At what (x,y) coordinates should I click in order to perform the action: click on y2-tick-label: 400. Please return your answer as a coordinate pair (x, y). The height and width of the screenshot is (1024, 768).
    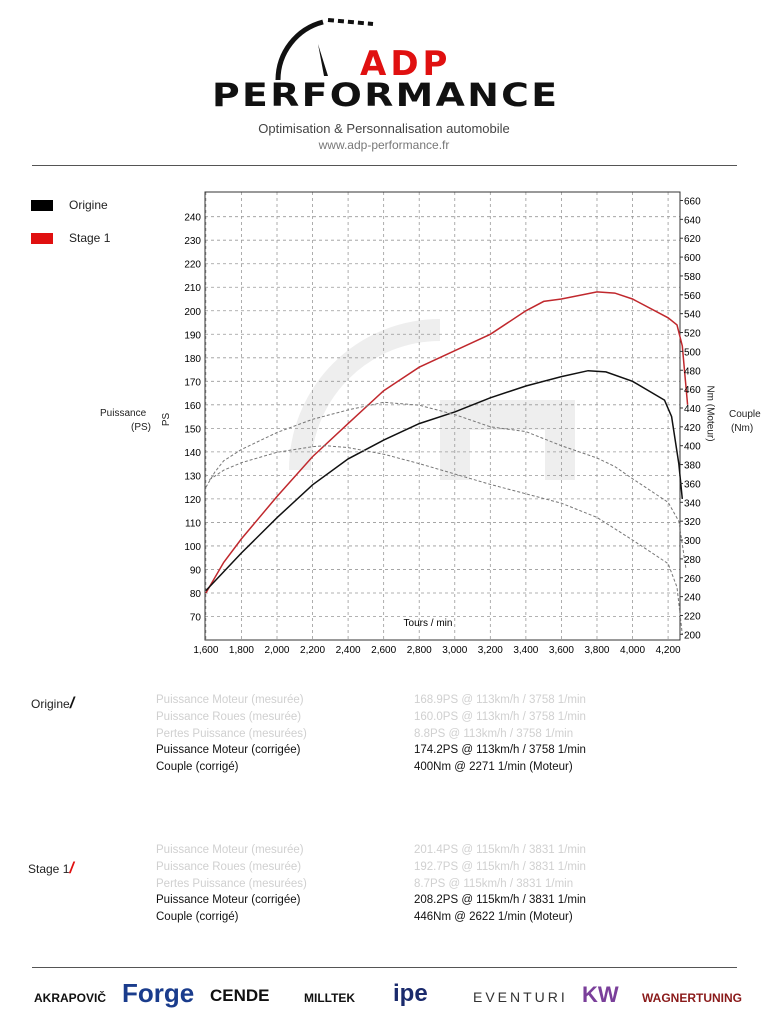
    Looking at the image, I should click on (692, 447).